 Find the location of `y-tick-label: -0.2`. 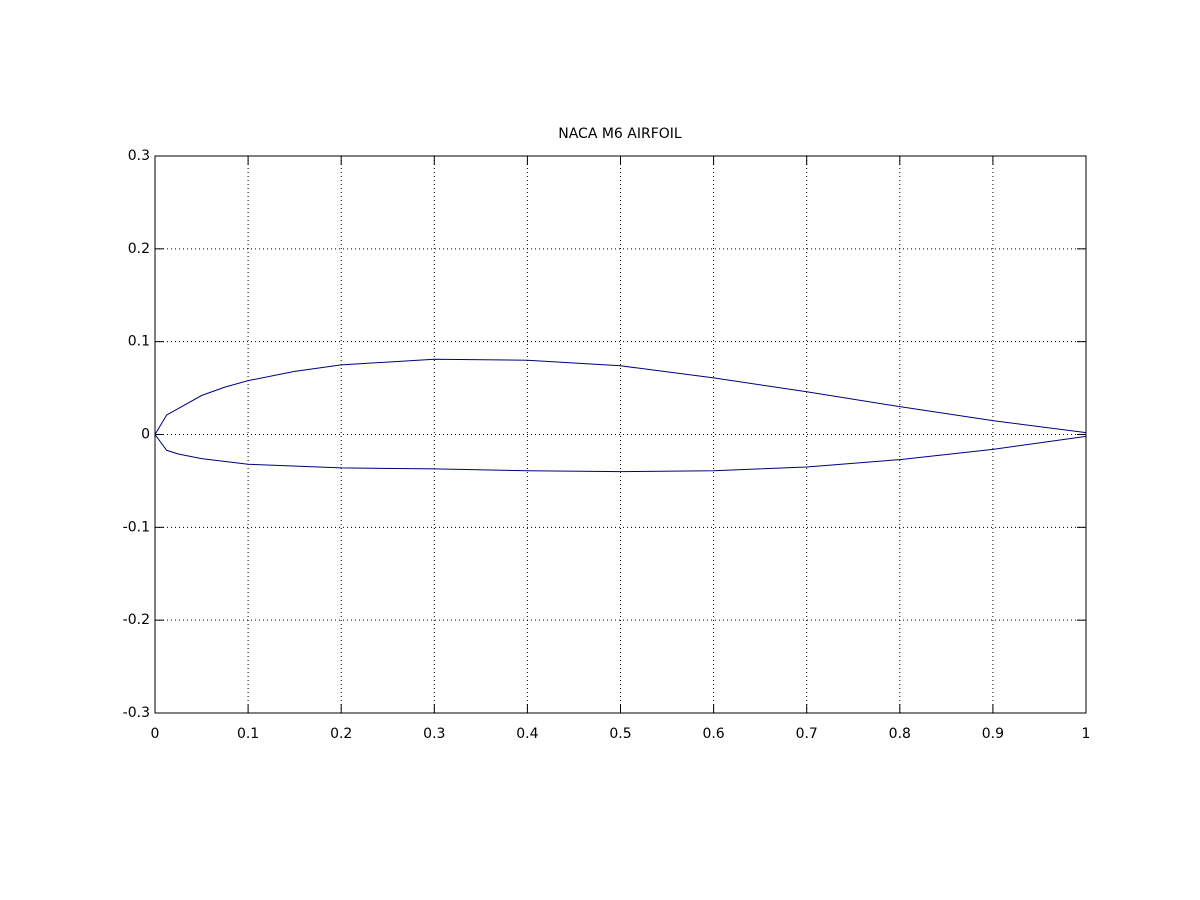

y-tick-label: -0.2 is located at coordinates (136, 620).